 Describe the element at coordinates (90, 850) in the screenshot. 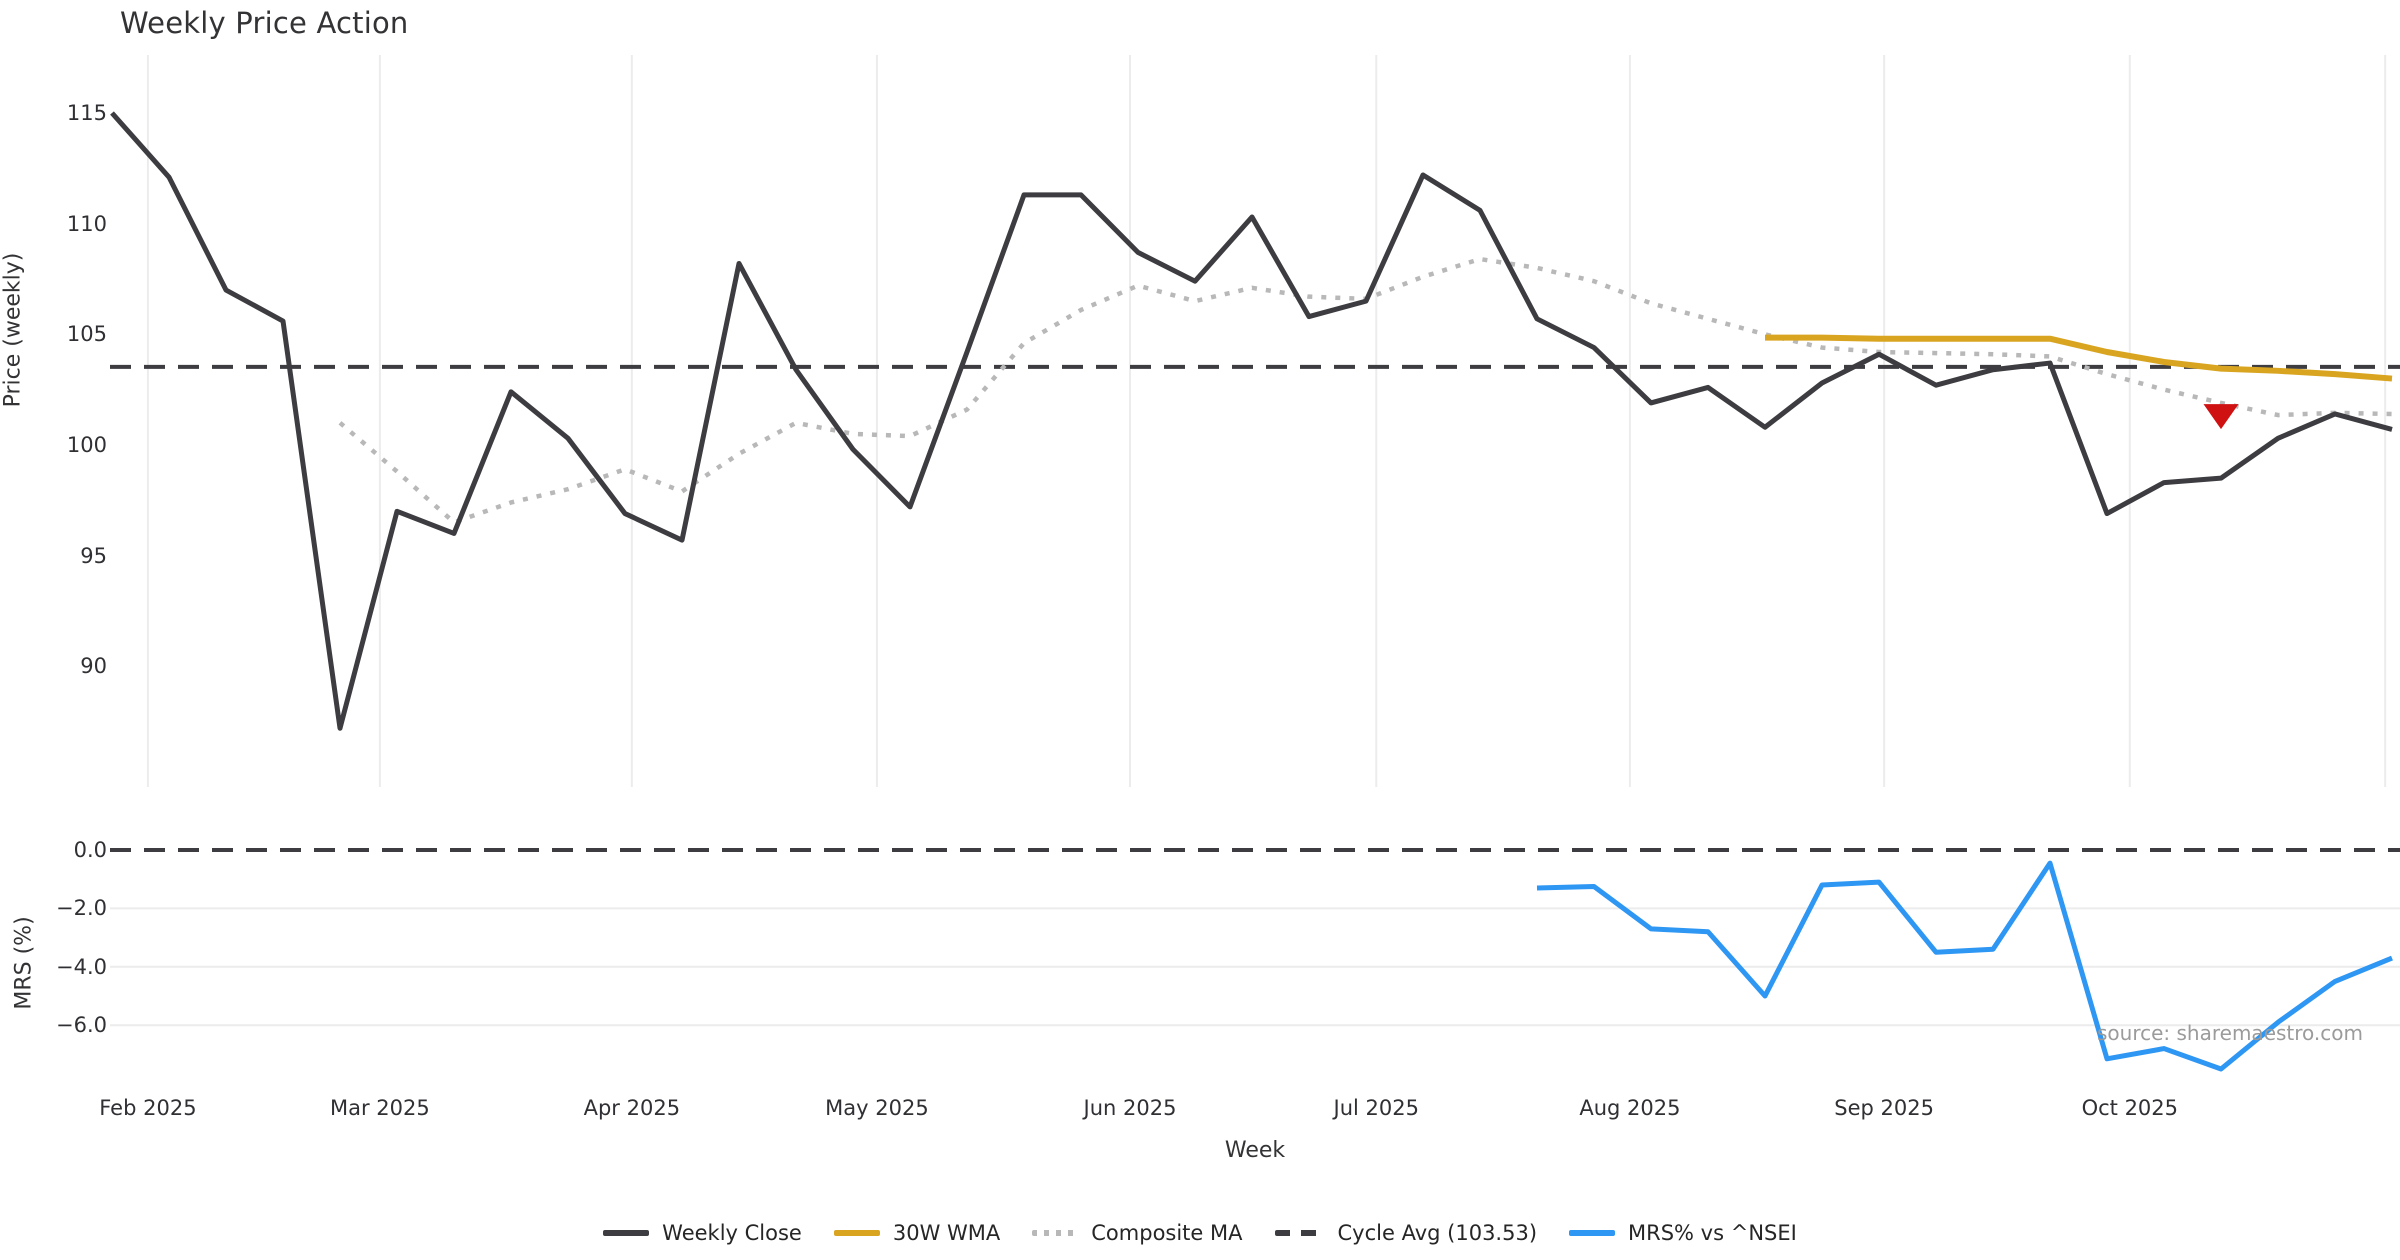

I see `mrs-tick: 0.0` at that location.